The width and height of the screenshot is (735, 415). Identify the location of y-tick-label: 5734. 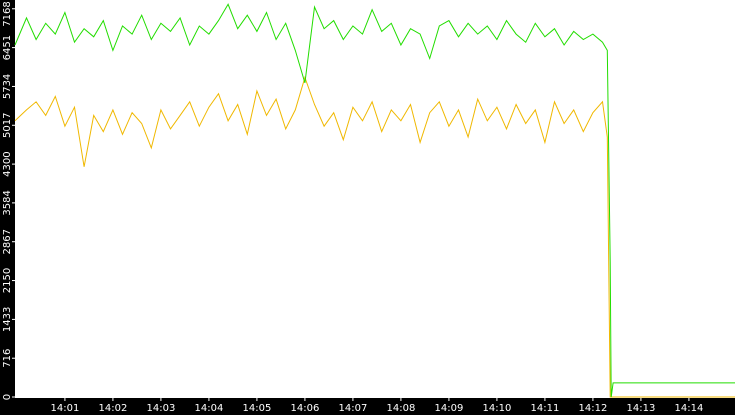
(7, 86).